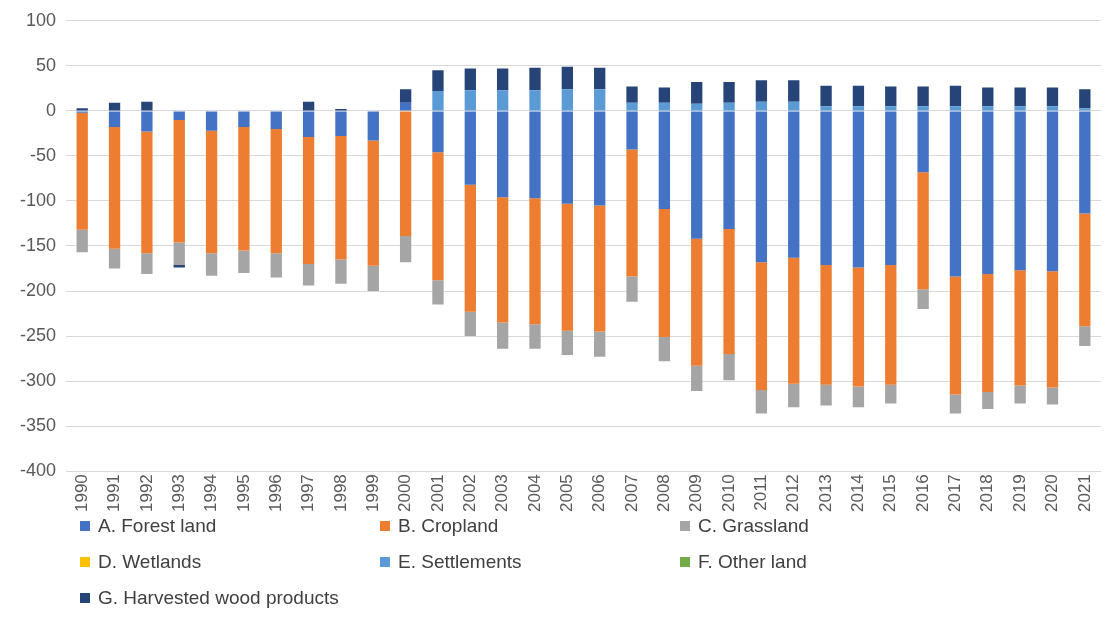 The height and width of the screenshot is (637, 1111). I want to click on legend-label: E. Settlements, so click(460, 562).